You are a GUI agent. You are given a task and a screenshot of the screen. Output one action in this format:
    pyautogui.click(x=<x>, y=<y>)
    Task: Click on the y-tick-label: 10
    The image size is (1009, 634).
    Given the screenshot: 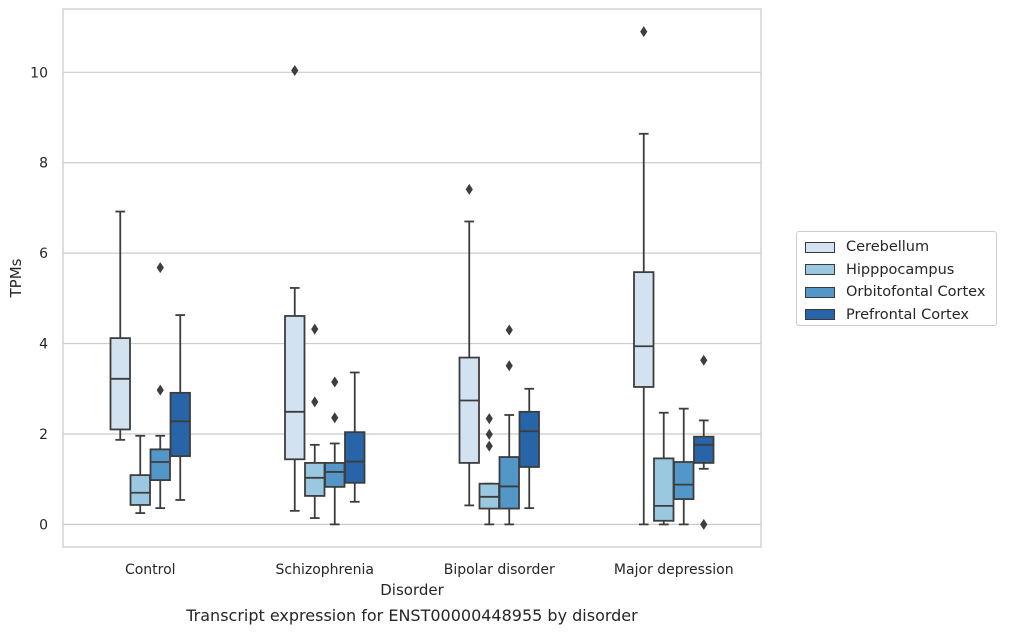 What is the action you would take?
    pyautogui.click(x=39, y=73)
    